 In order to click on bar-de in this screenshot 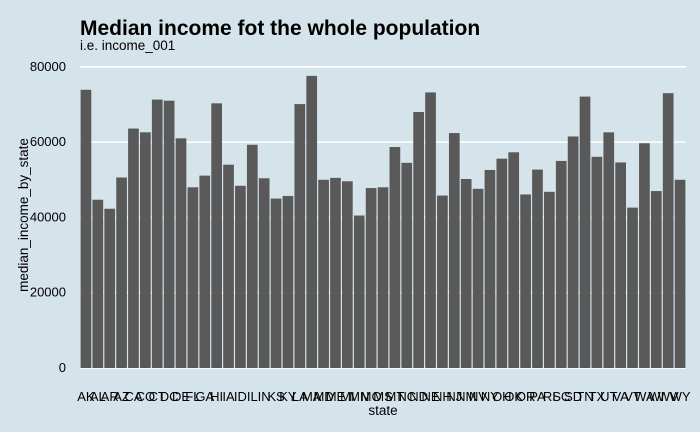, I will do `click(181, 253)`.